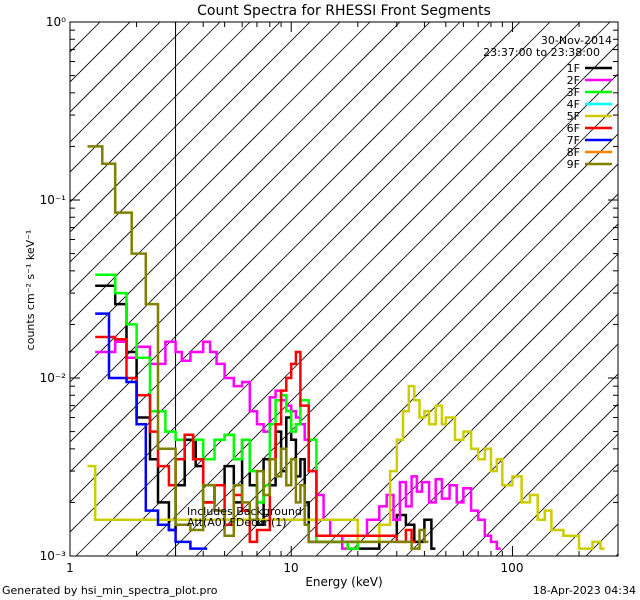 This screenshot has height=600, width=640. What do you see at coordinates (56, 22) in the screenshot?
I see `y-tick-label: 10⁰` at bounding box center [56, 22].